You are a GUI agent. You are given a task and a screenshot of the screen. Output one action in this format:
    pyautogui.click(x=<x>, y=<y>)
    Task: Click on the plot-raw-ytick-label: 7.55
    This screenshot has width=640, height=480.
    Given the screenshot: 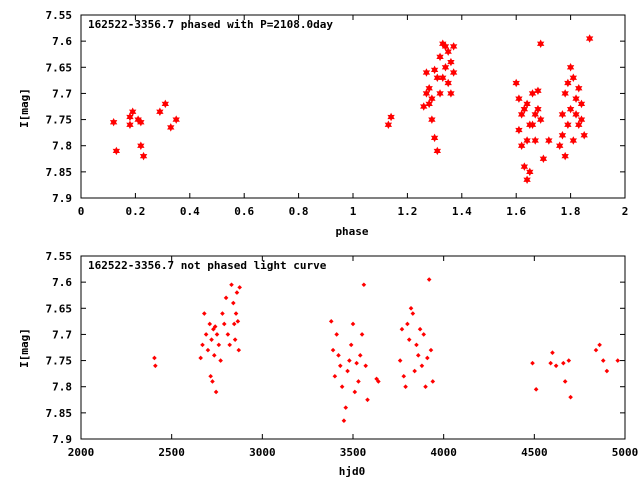 What is the action you would take?
    pyautogui.click(x=59, y=256)
    